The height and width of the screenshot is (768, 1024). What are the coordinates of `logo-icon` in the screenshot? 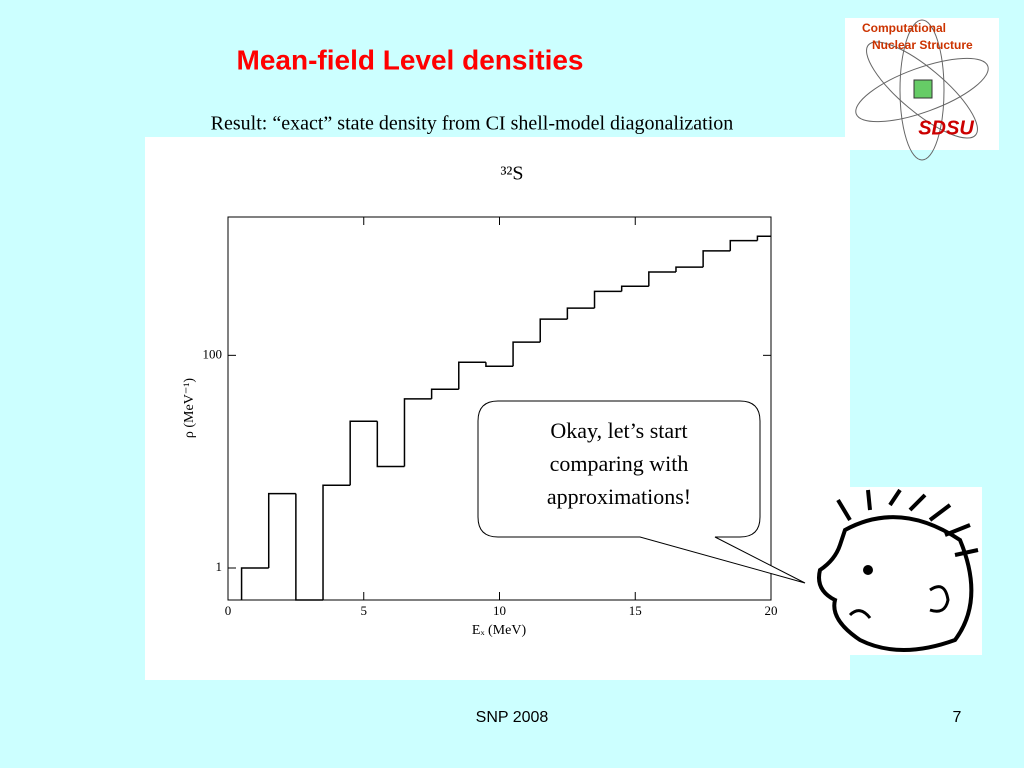 It's located at (923, 89).